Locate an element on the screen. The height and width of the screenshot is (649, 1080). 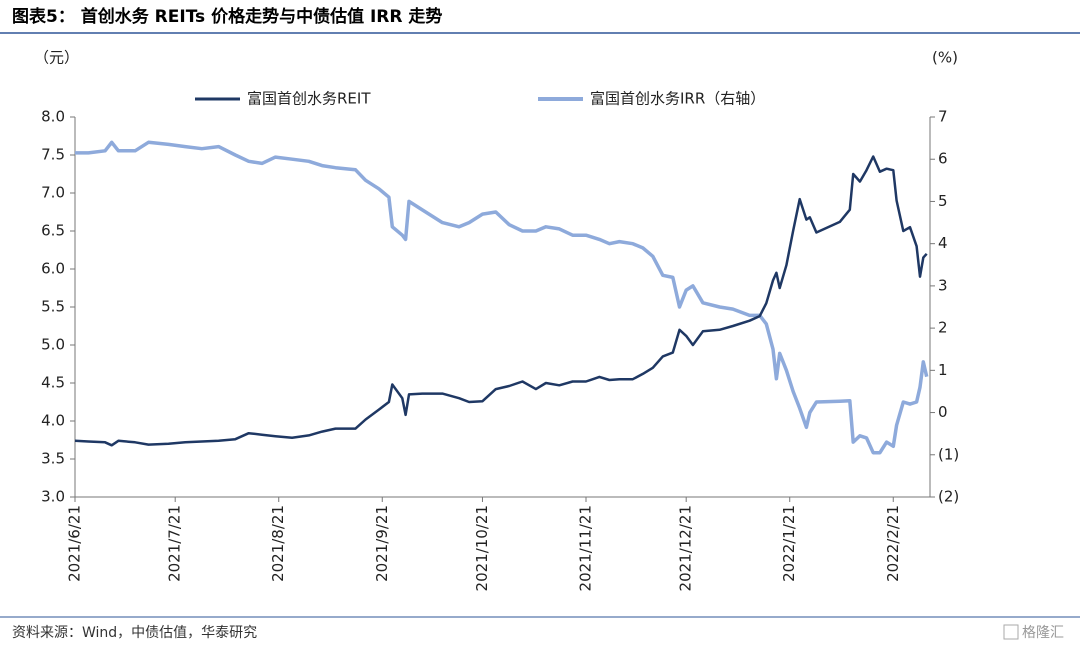
legend-label: 富国首创水务REIT is located at coordinates (309, 99).